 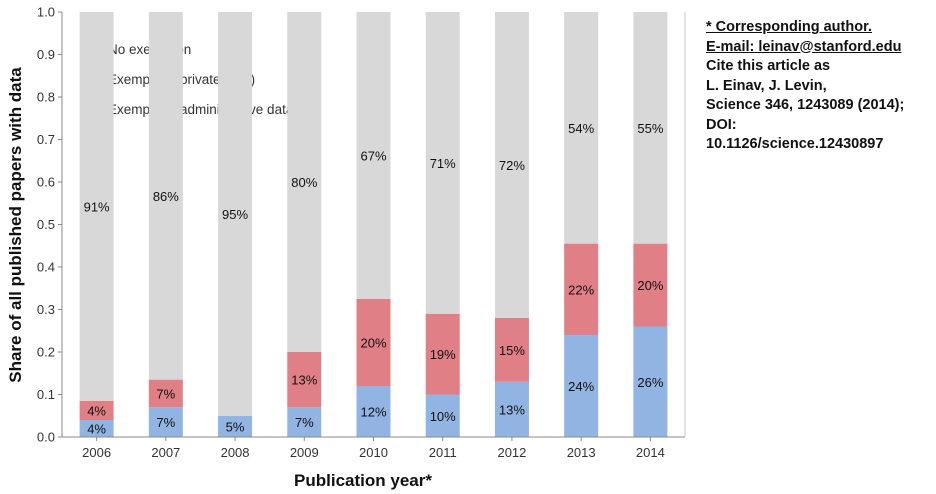 I want to click on bar-segment-2012-s0, so click(x=511, y=409).